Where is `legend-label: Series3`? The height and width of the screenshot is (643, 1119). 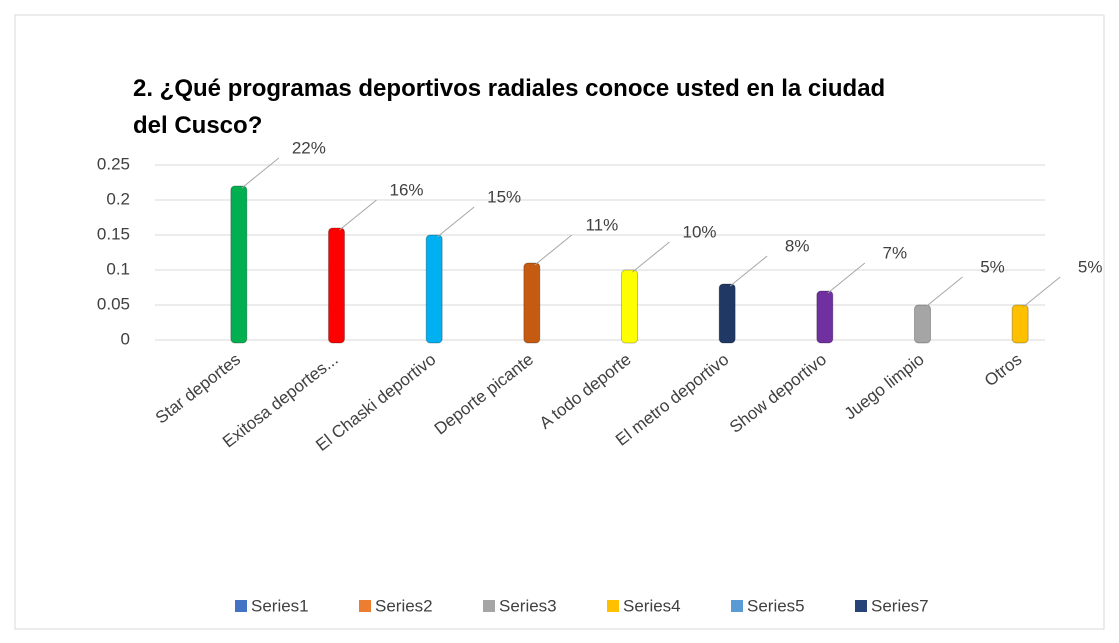
legend-label: Series3 is located at coordinates (528, 605).